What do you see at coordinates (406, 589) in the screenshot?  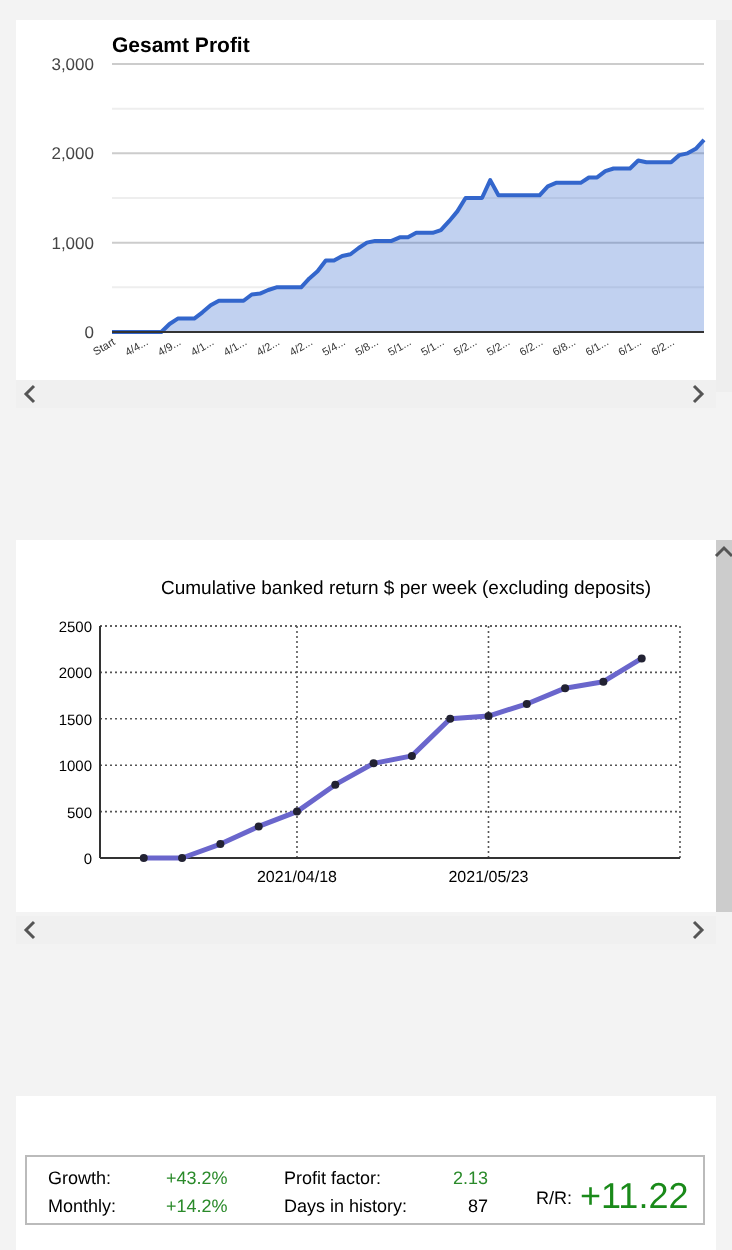 I see `chart-title: Cumulative banked return $ per week (excluding deposits)` at bounding box center [406, 589].